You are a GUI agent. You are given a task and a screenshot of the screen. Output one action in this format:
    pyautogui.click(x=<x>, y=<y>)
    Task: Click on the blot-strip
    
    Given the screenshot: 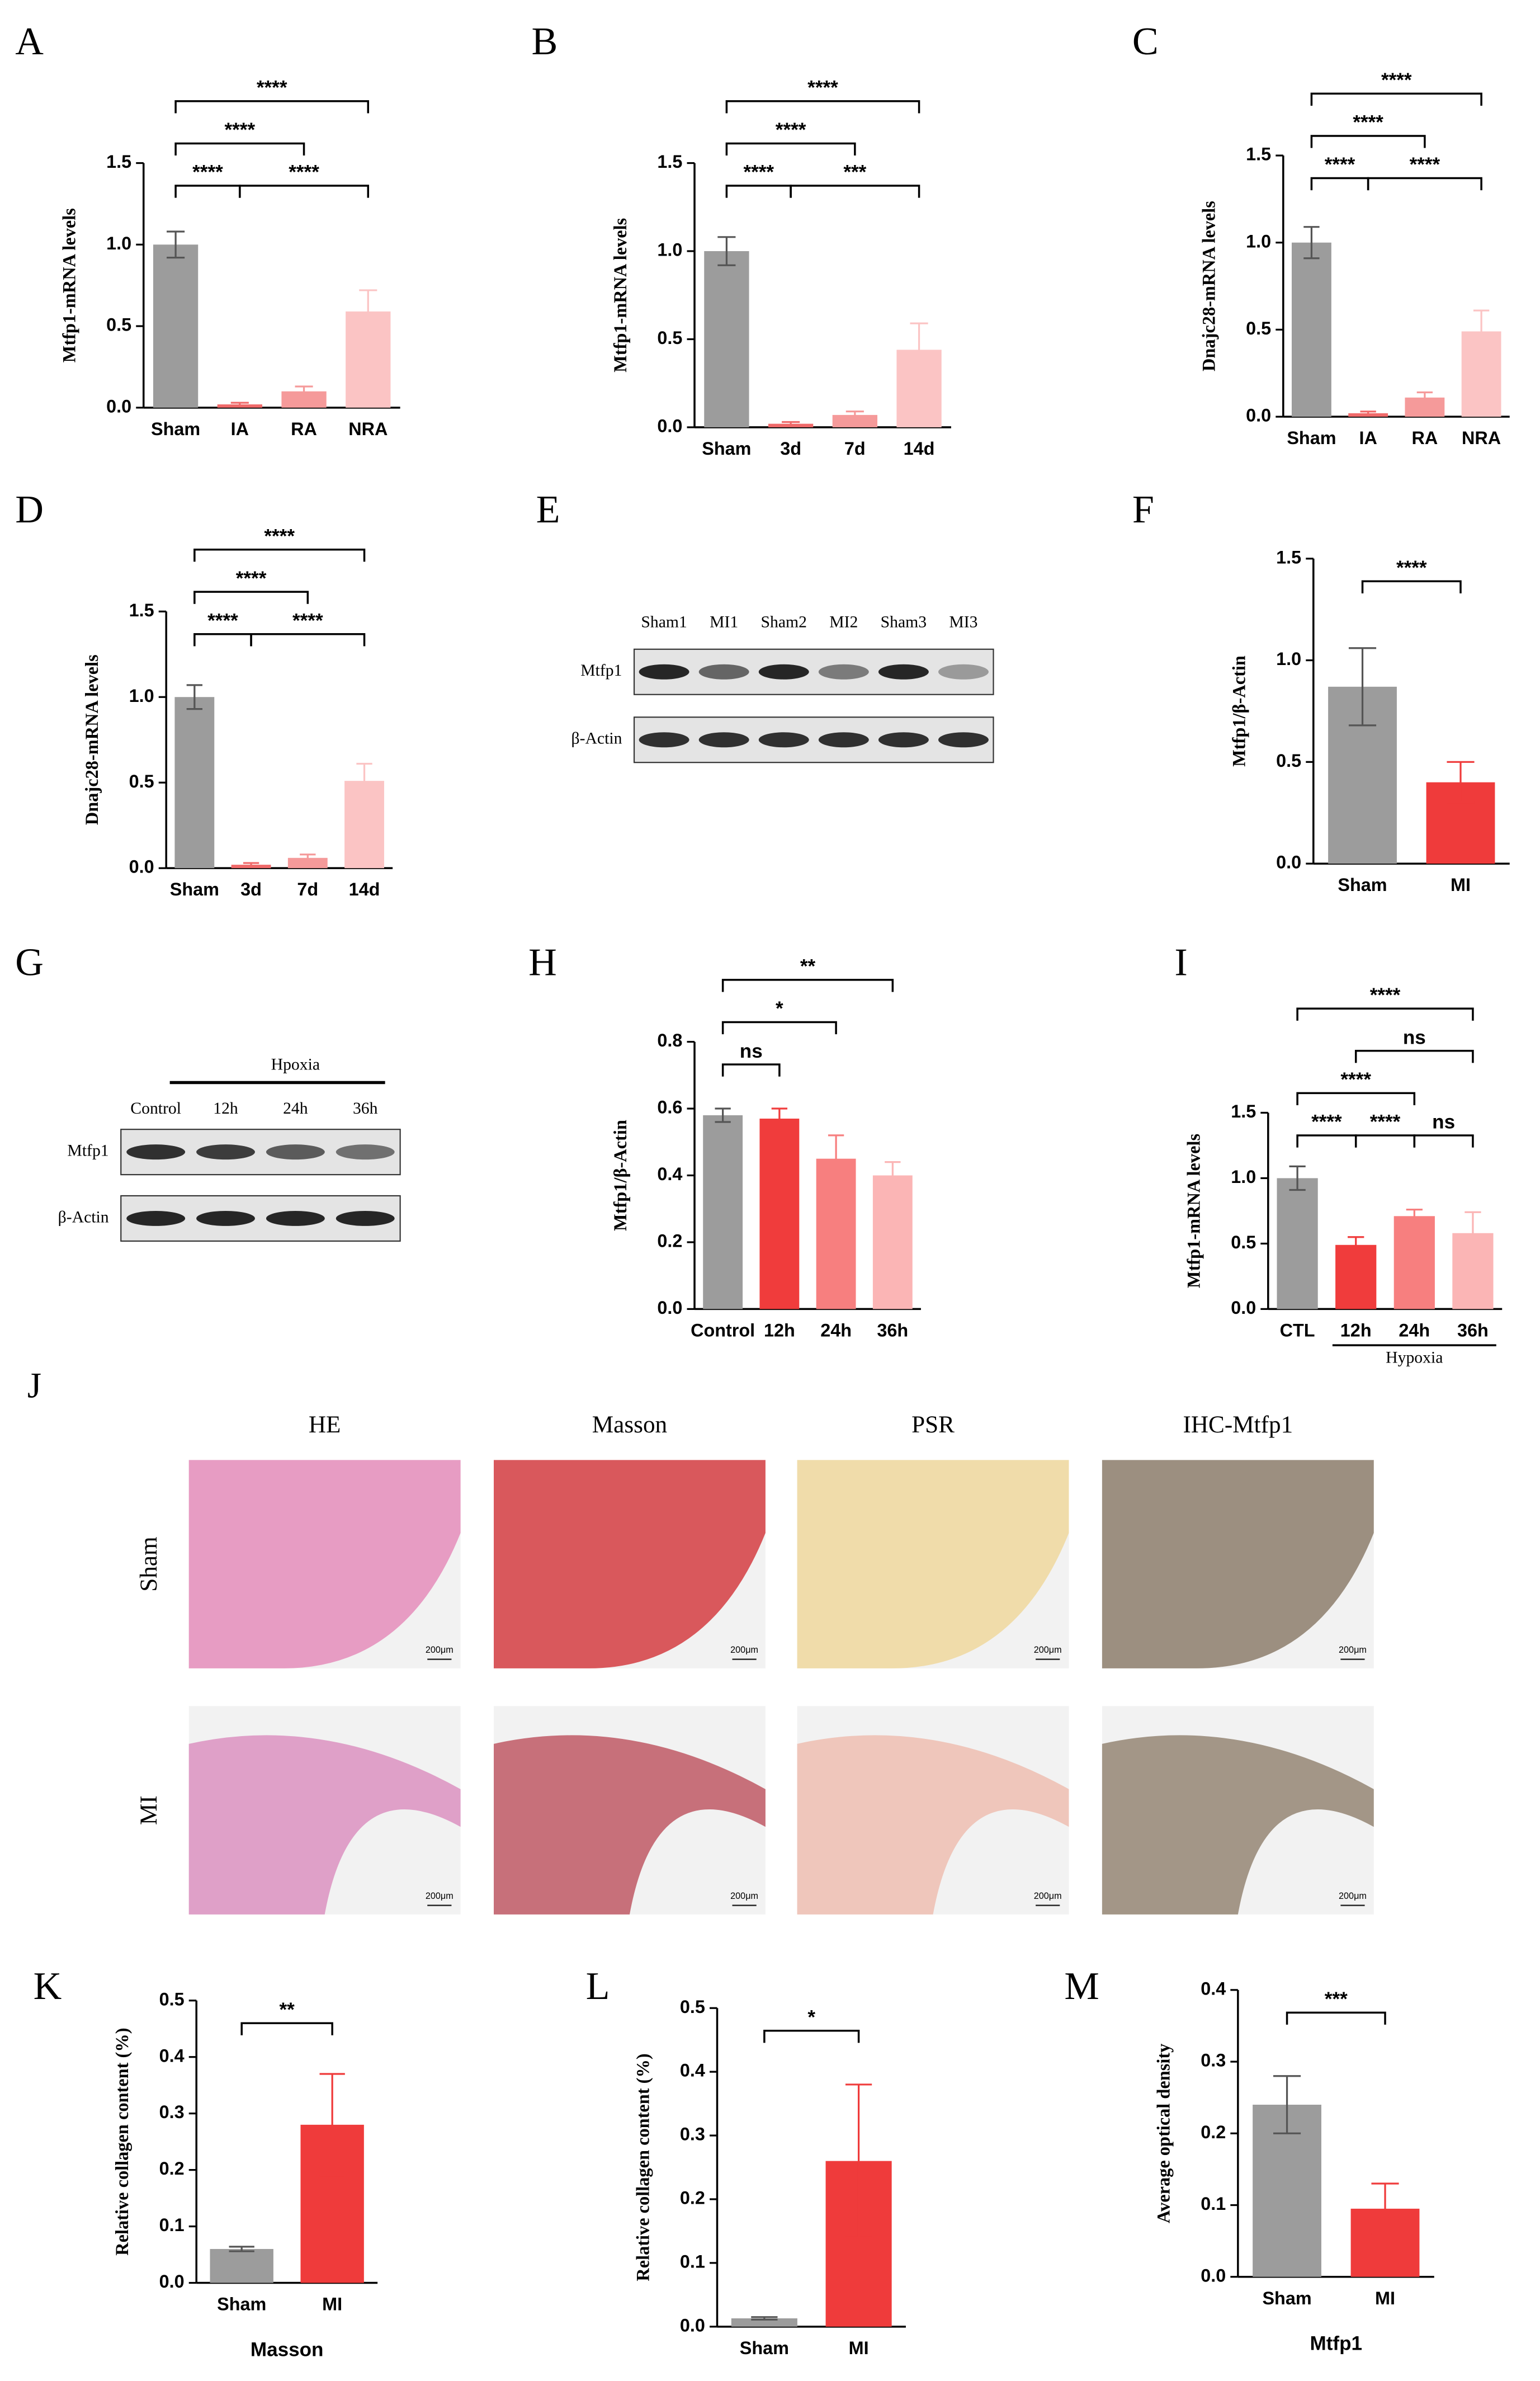 What is the action you would take?
    pyautogui.click(x=813, y=739)
    